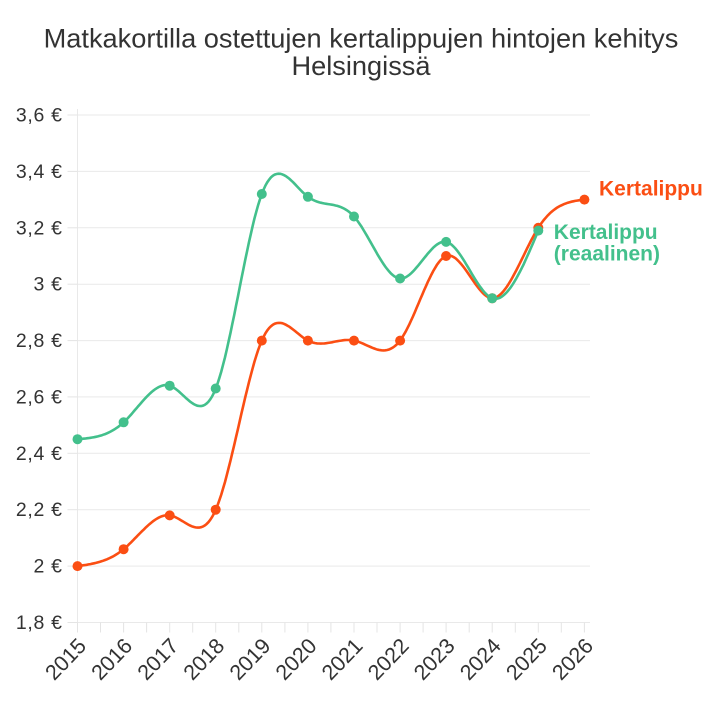  I want to click on svg-text: (reaalinen), so click(607, 253).